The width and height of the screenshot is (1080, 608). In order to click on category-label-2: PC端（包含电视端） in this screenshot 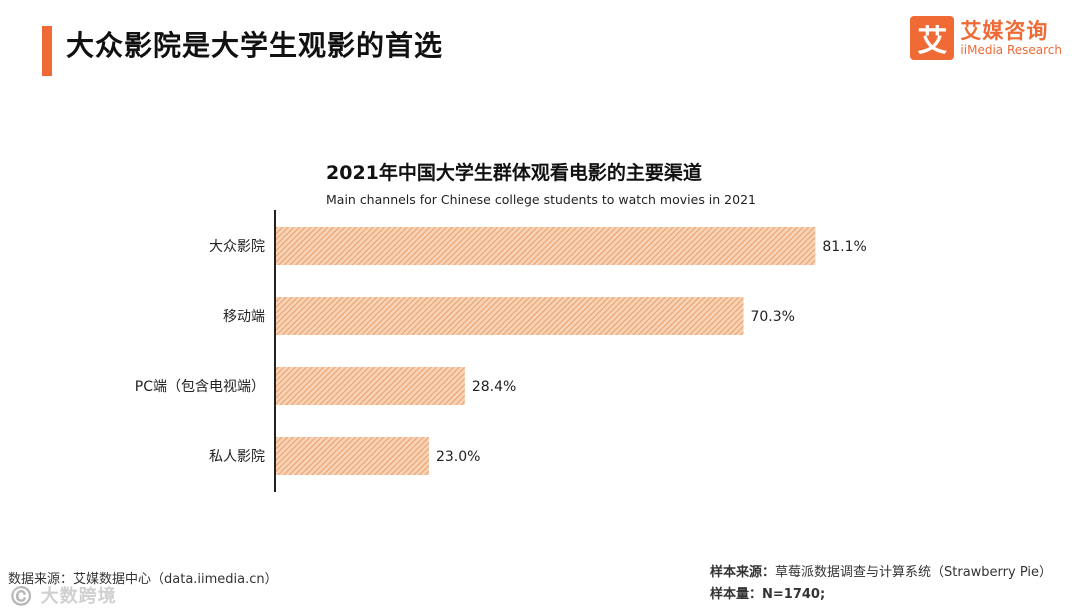, I will do `click(200, 387)`.